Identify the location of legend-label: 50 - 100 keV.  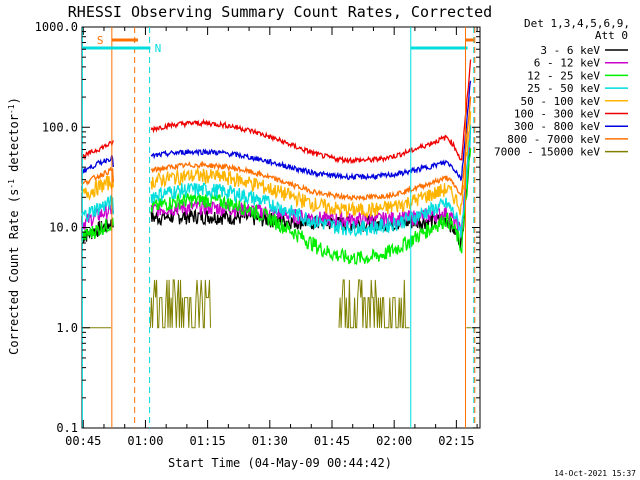
(561, 101).